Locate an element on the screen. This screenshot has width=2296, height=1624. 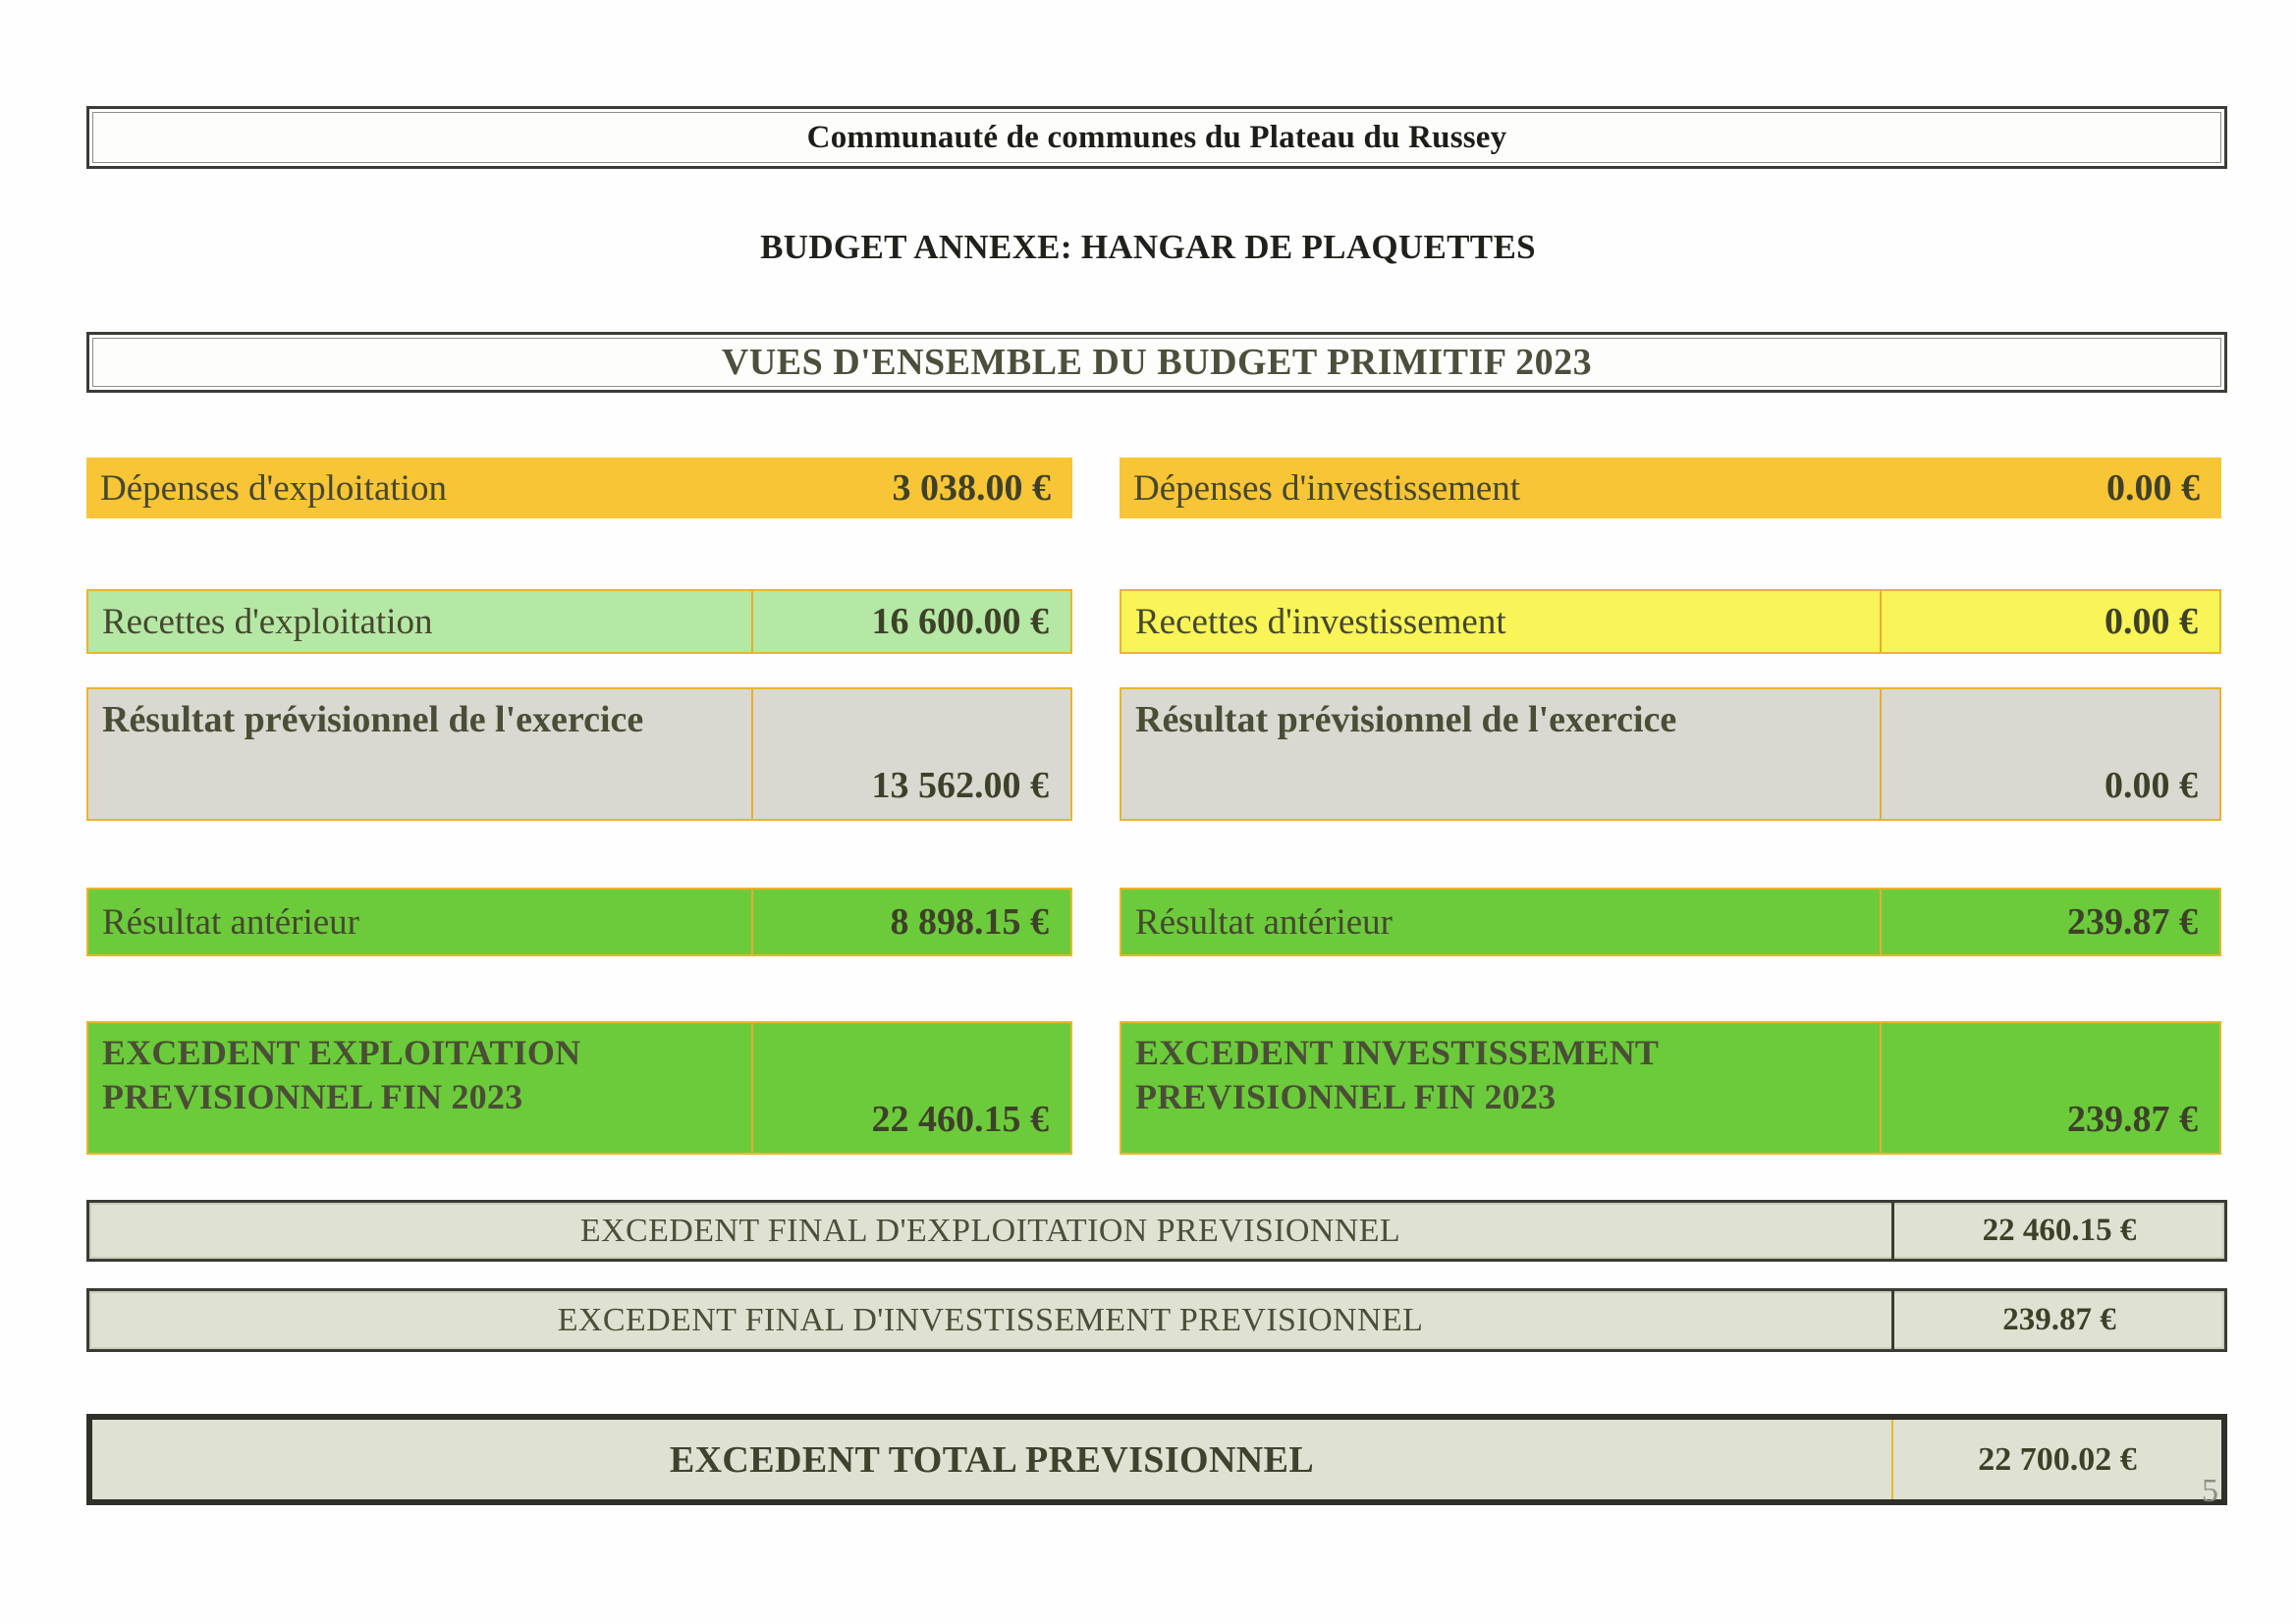
budget-annexe-title: BUDGET ANNEXE: HANGAR DE PLAQUETTES is located at coordinates (1148, 247).